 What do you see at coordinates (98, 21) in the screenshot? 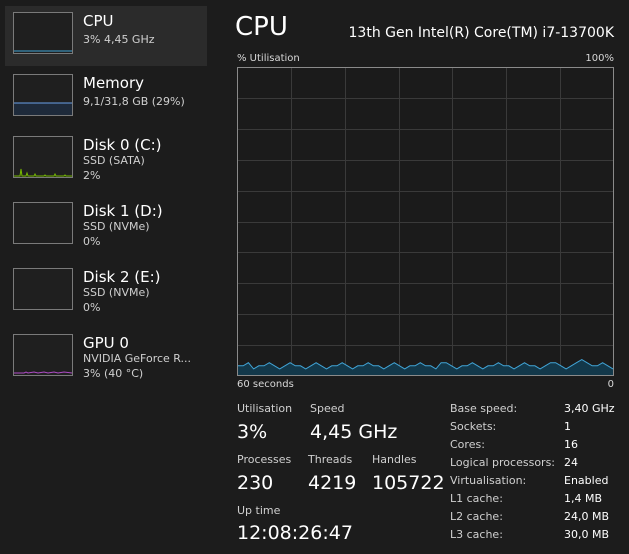
I see `sidebar-item-title: CPU` at bounding box center [98, 21].